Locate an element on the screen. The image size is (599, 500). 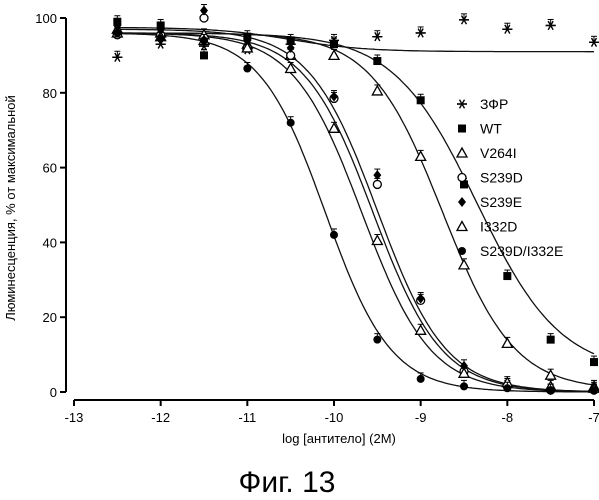
figure-caption: Фиг. 13 is located at coordinates (287, 482).